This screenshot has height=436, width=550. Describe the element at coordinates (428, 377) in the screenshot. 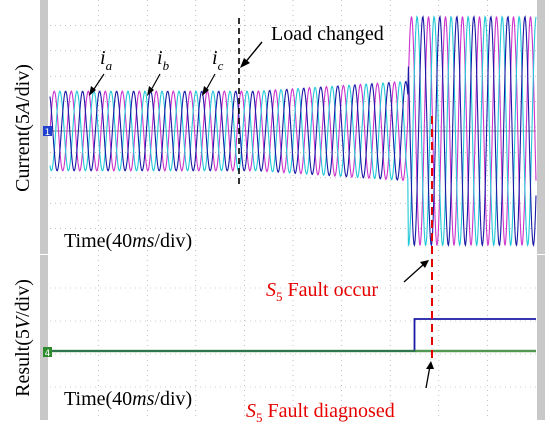

I see `fault-diag-arrow` at that location.